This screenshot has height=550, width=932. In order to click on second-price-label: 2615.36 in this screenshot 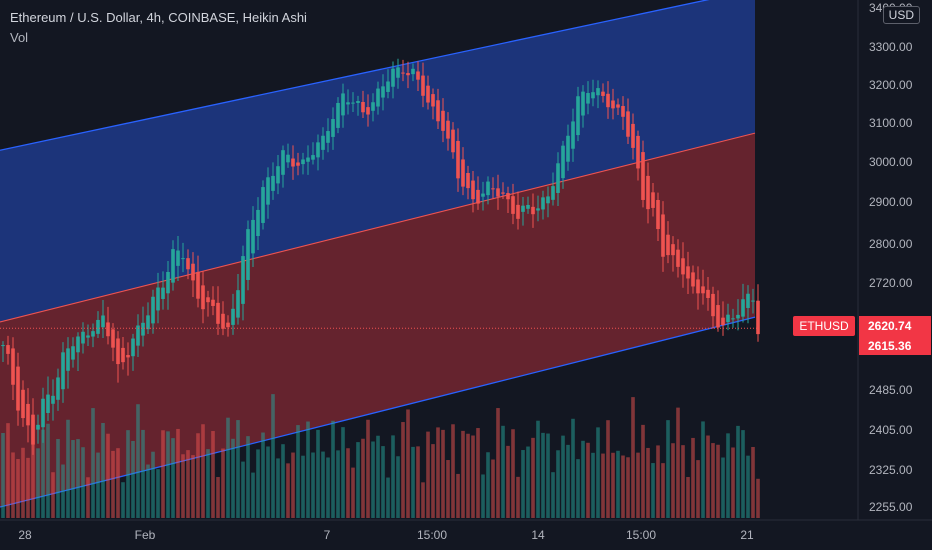, I will do `click(890, 346)`.